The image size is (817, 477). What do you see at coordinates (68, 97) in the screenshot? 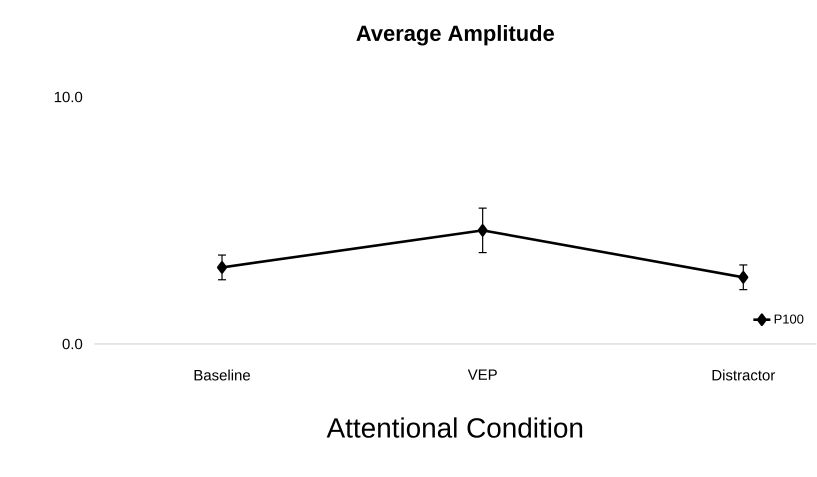
I see `y-tick-label: 10.0` at bounding box center [68, 97].